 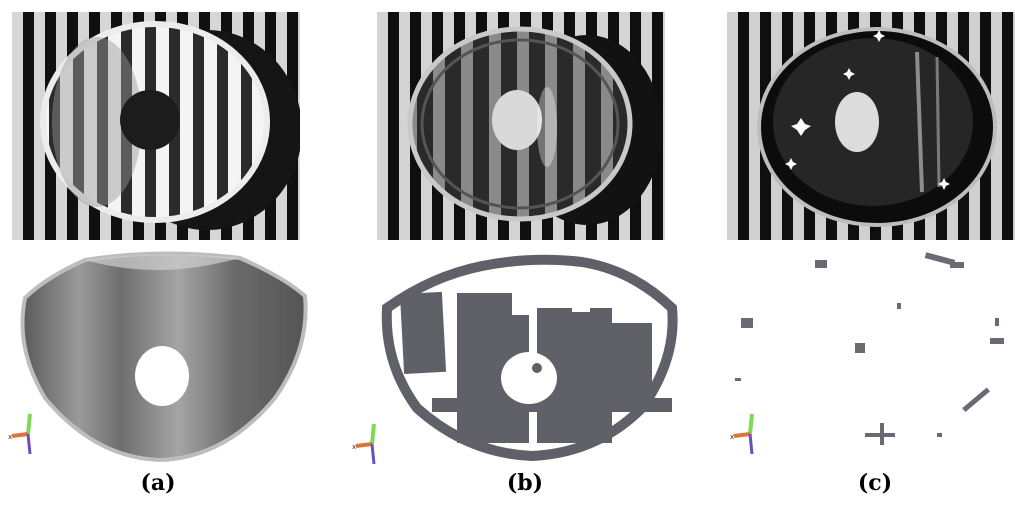 I want to click on photo-a, so click(x=156, y=126).